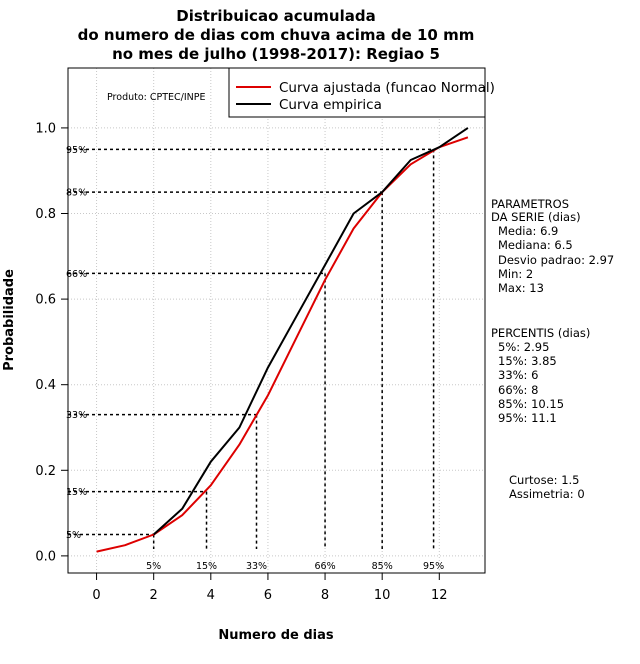  What do you see at coordinates (206, 566) in the screenshot?
I see `percentile-x-label: 15%` at bounding box center [206, 566].